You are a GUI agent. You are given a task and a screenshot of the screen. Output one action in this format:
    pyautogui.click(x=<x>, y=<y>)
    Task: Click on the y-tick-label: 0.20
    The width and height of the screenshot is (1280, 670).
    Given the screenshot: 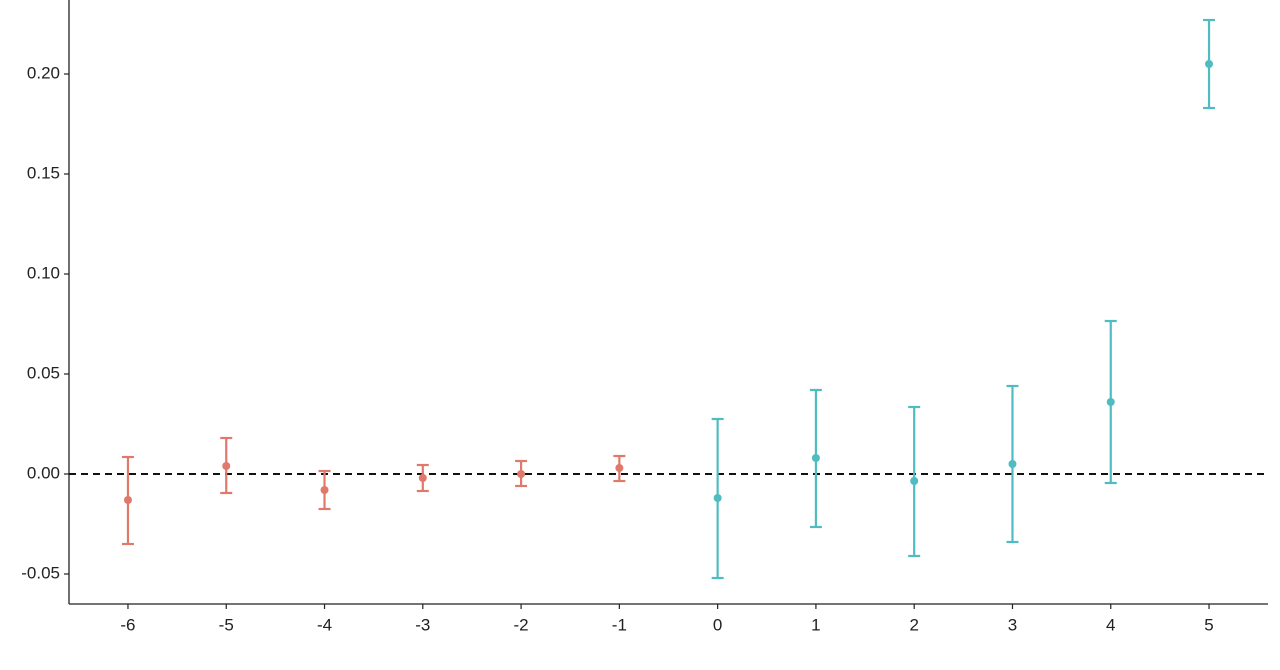 What is the action you would take?
    pyautogui.click(x=43, y=72)
    